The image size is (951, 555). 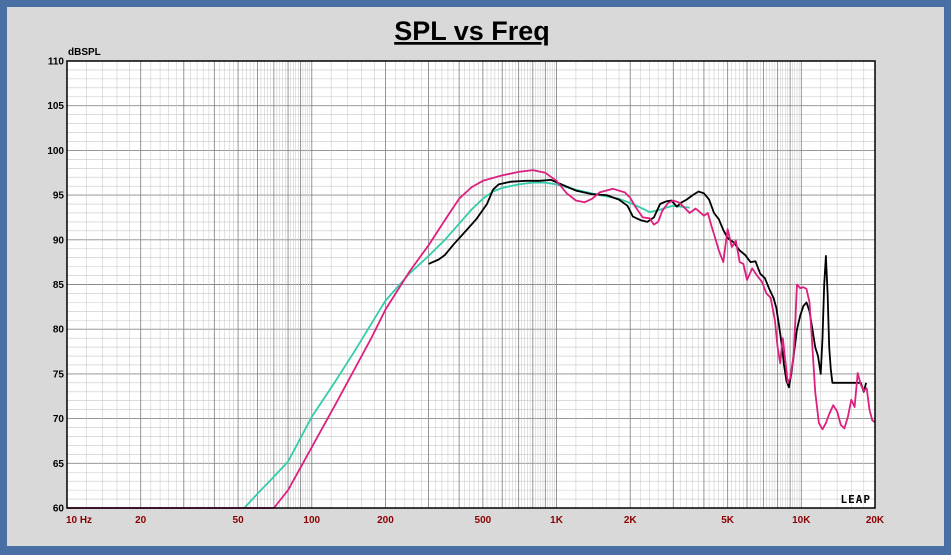 I want to click on y-tick-label: 105, so click(x=55, y=106).